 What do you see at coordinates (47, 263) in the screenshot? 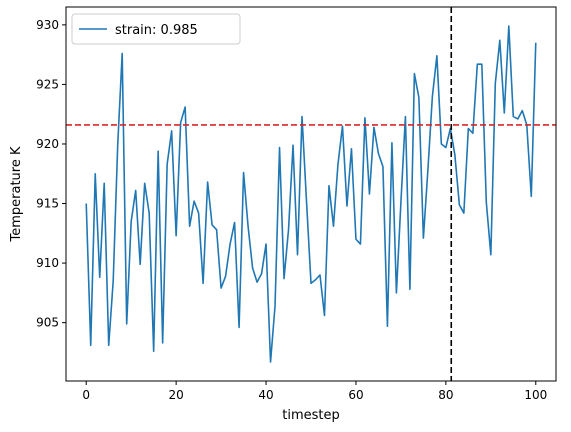
I see `y-tick-label: 910` at bounding box center [47, 263].